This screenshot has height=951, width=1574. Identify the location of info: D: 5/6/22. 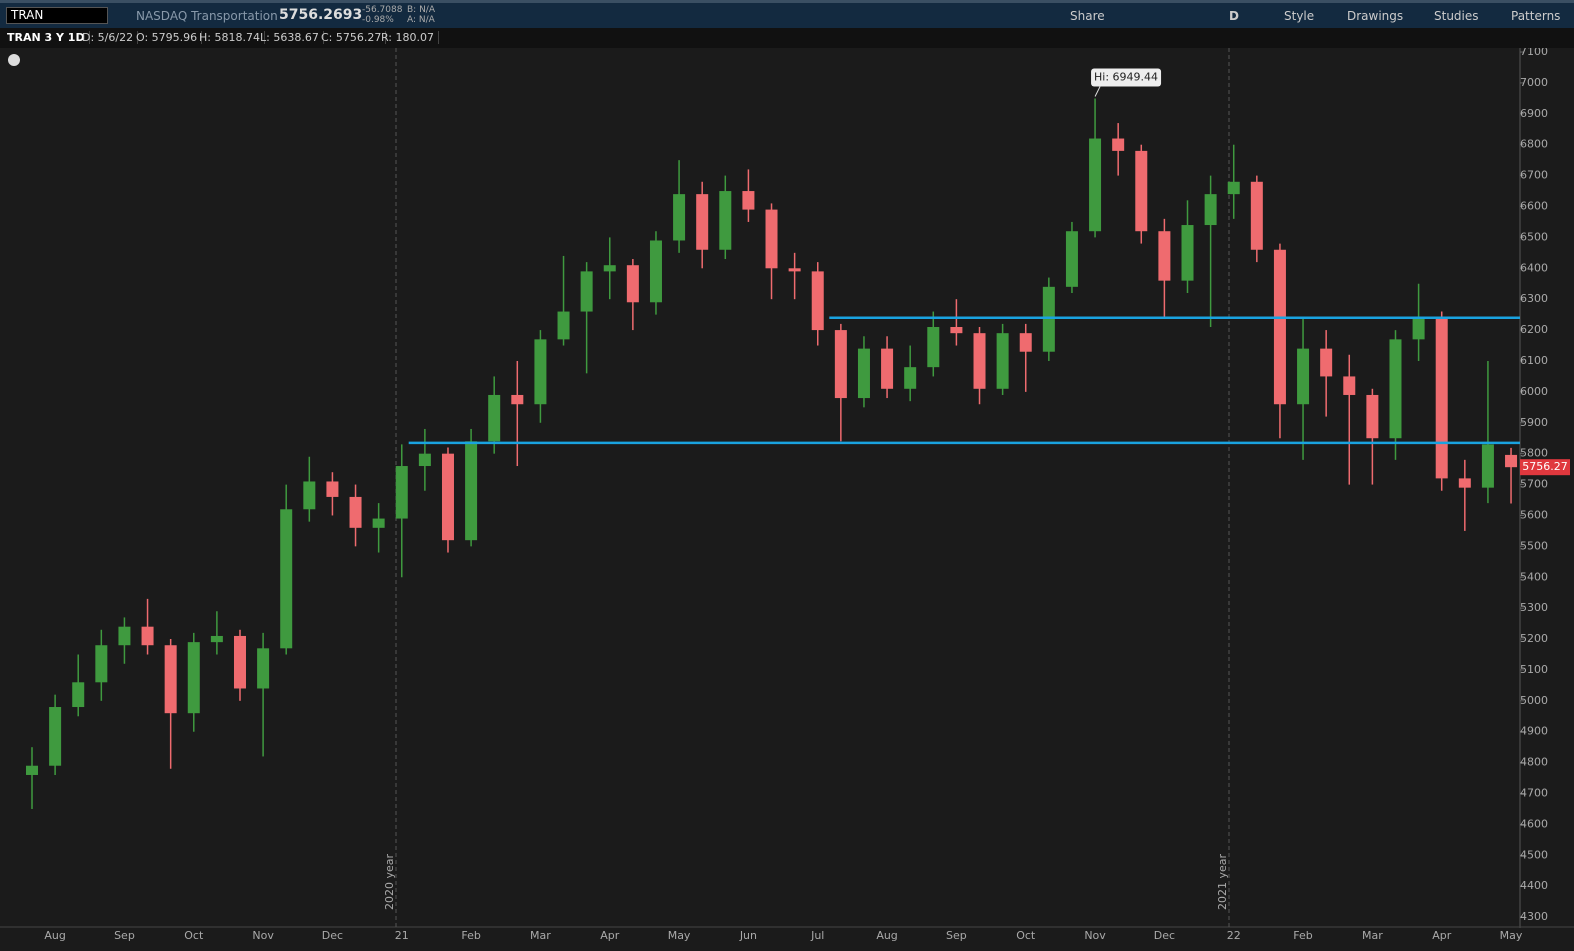
(108, 37).